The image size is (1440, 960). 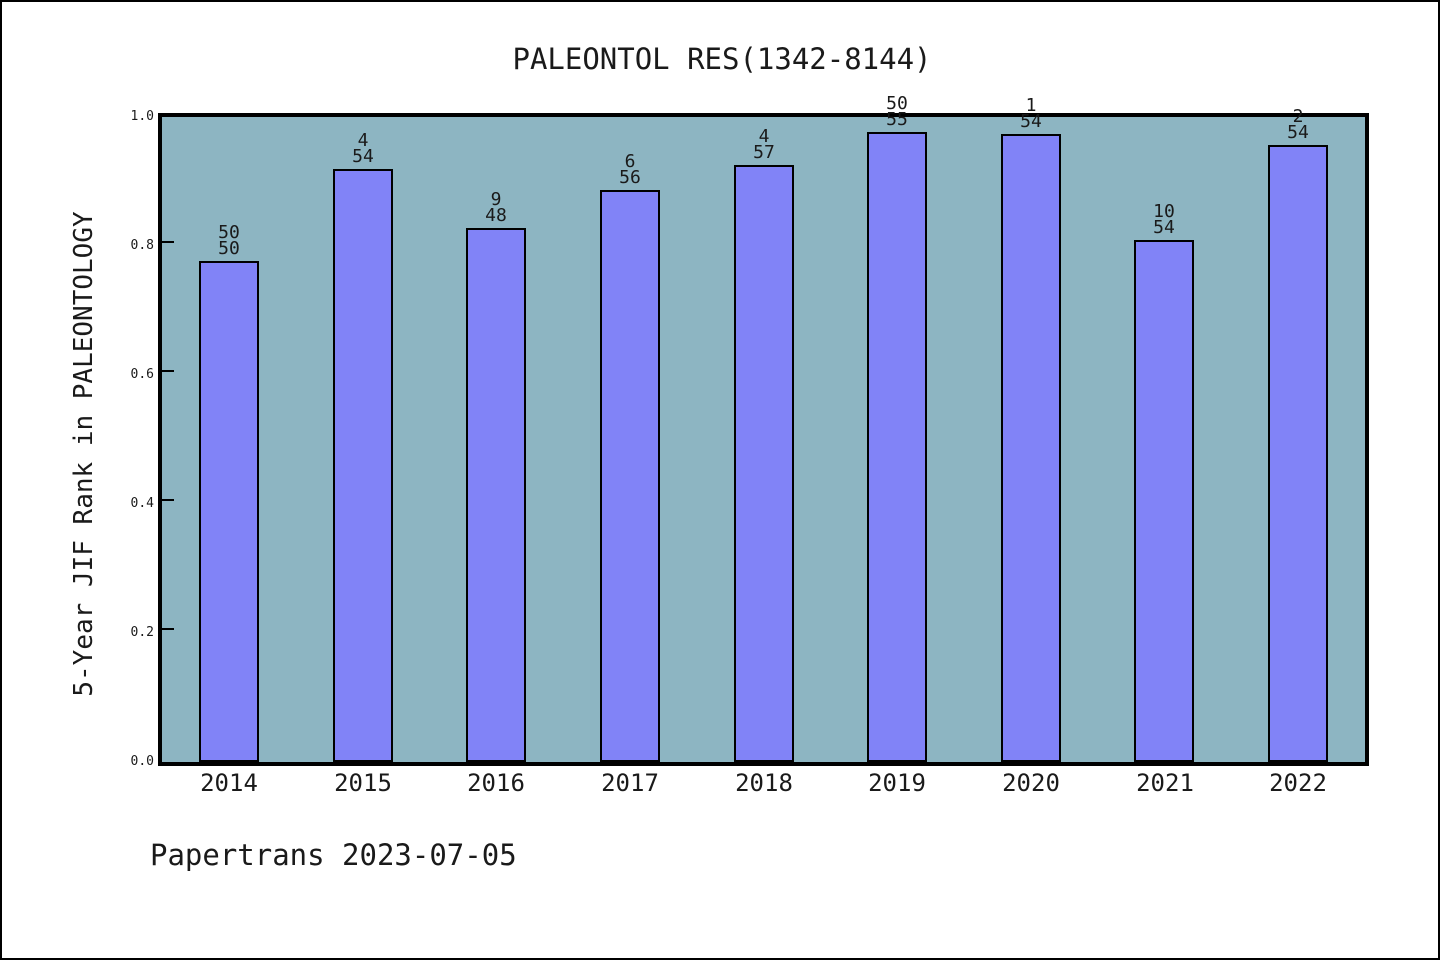 What do you see at coordinates (229, 511) in the screenshot?
I see `bar-2014` at bounding box center [229, 511].